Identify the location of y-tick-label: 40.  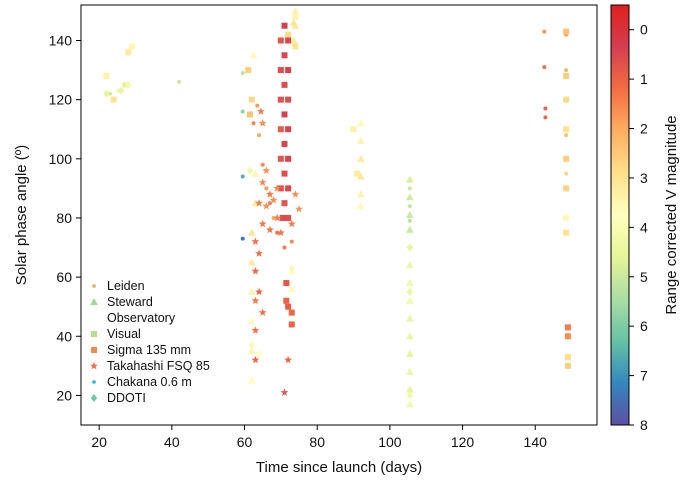
(64, 336).